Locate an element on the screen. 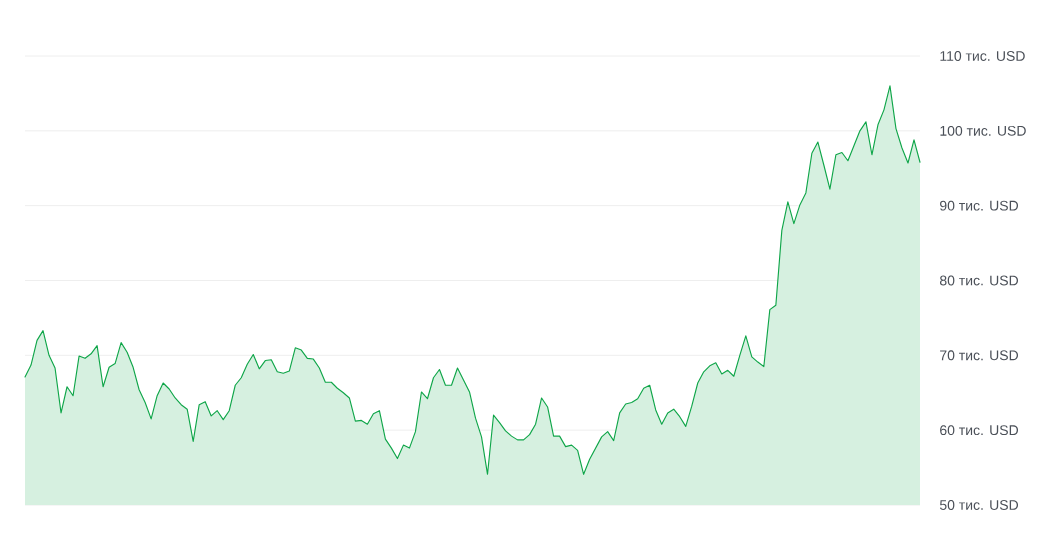 This screenshot has width=1051, height=538. y-tick-label: 70 тис. USD is located at coordinates (979, 355).